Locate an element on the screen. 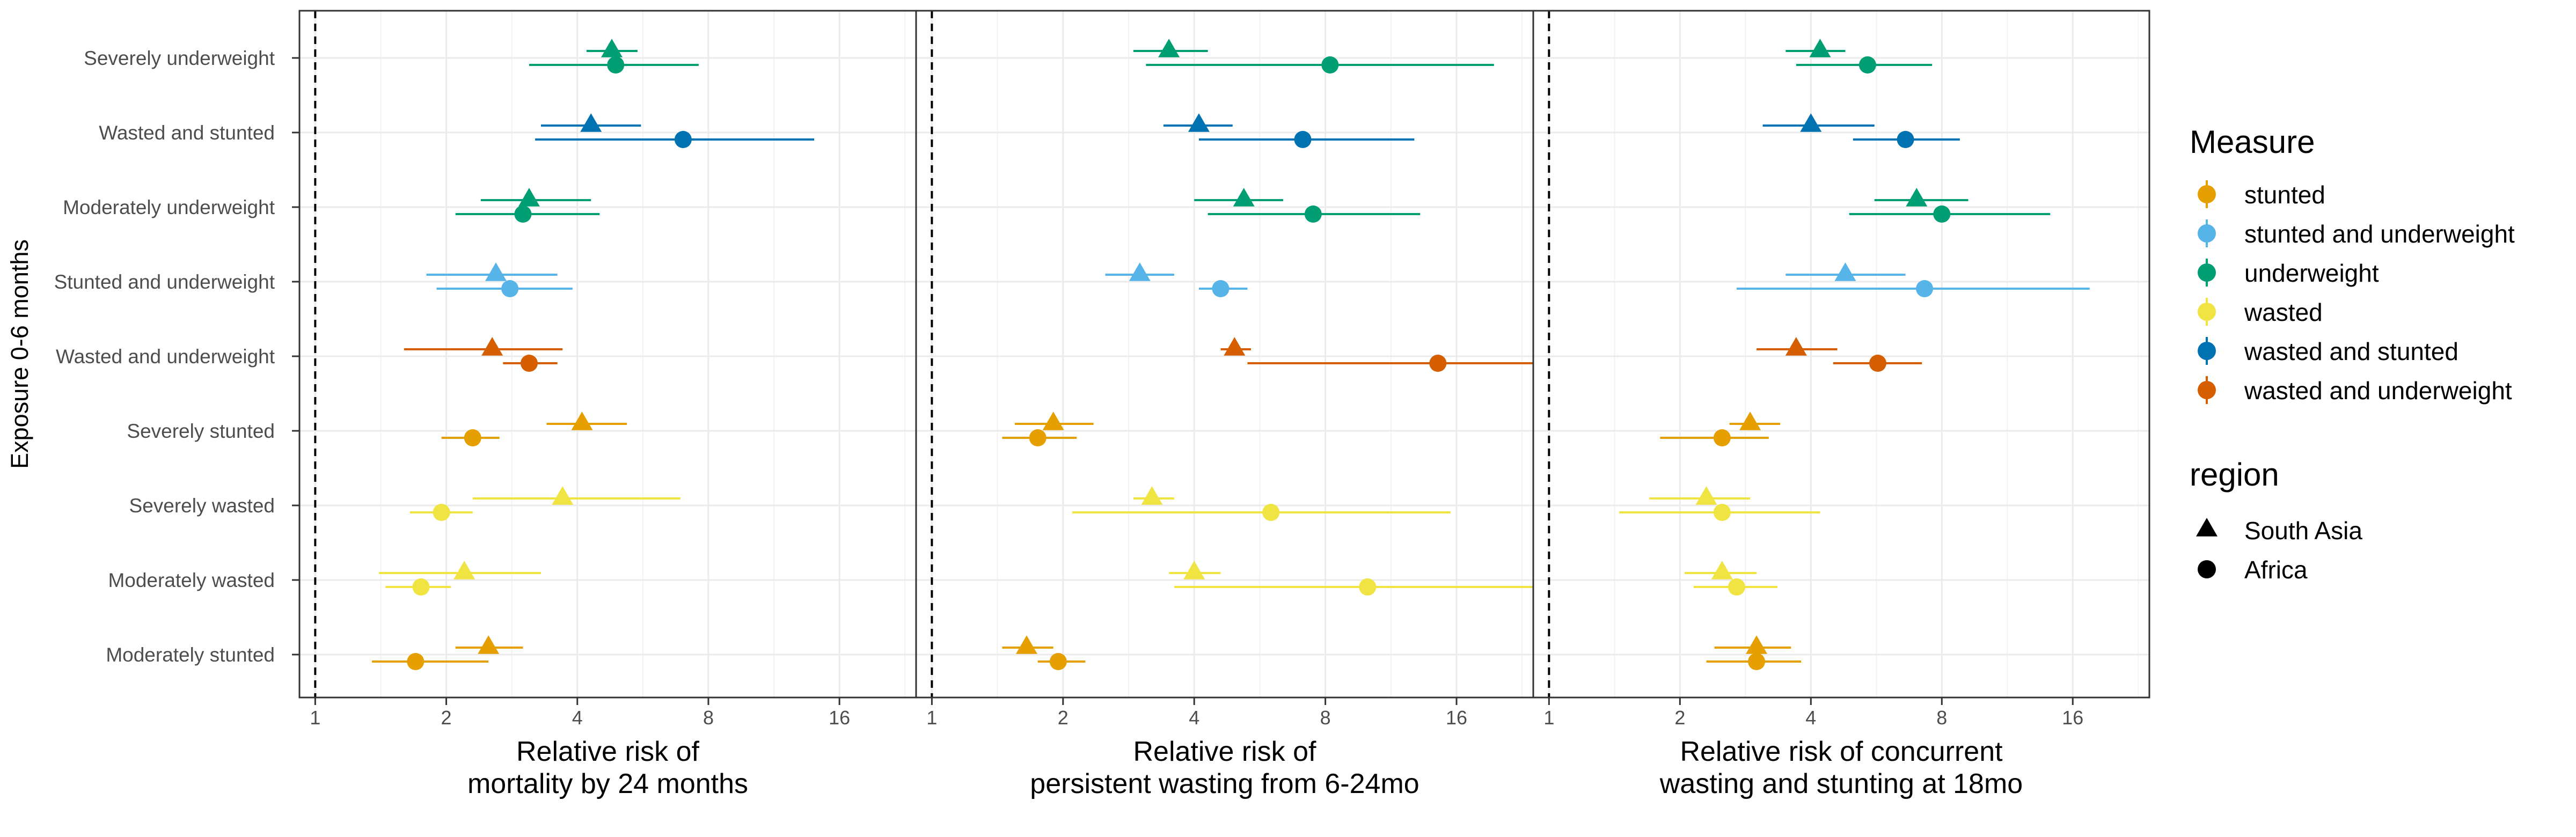  x-axis-title-line-2: wasting and stunting at 18mo is located at coordinates (1841, 783).